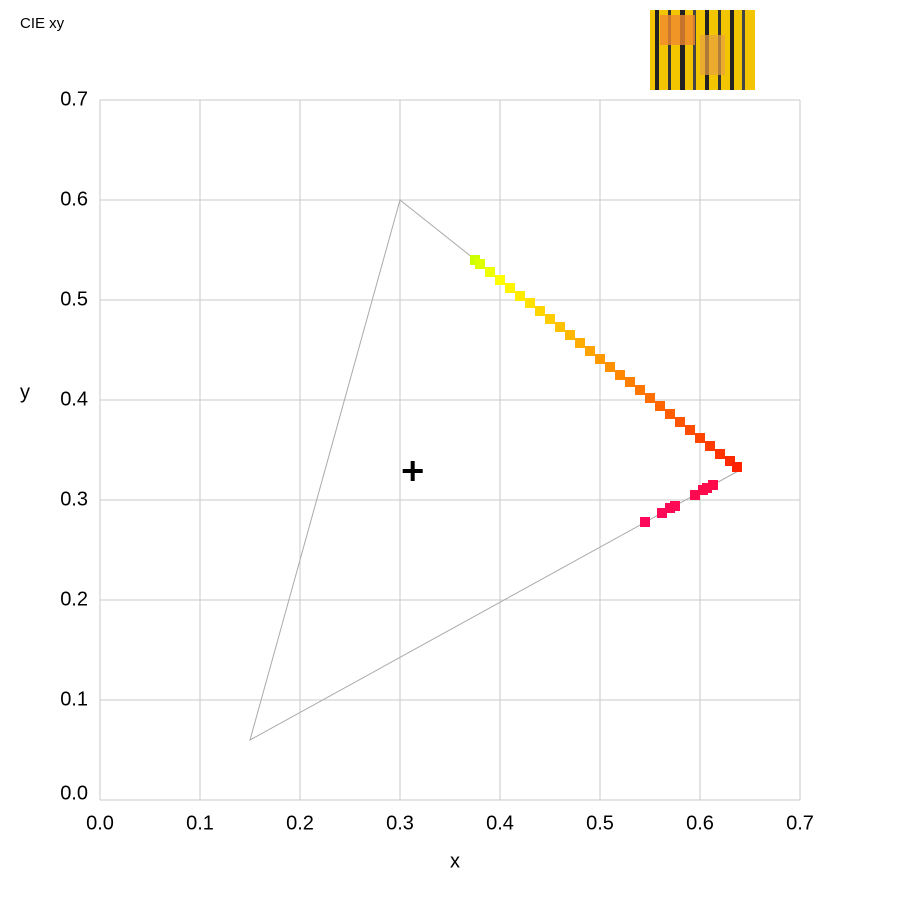 Image resolution: width=900 pixels, height=900 pixels. I want to click on x-tick-label: 0.3, so click(400, 823).